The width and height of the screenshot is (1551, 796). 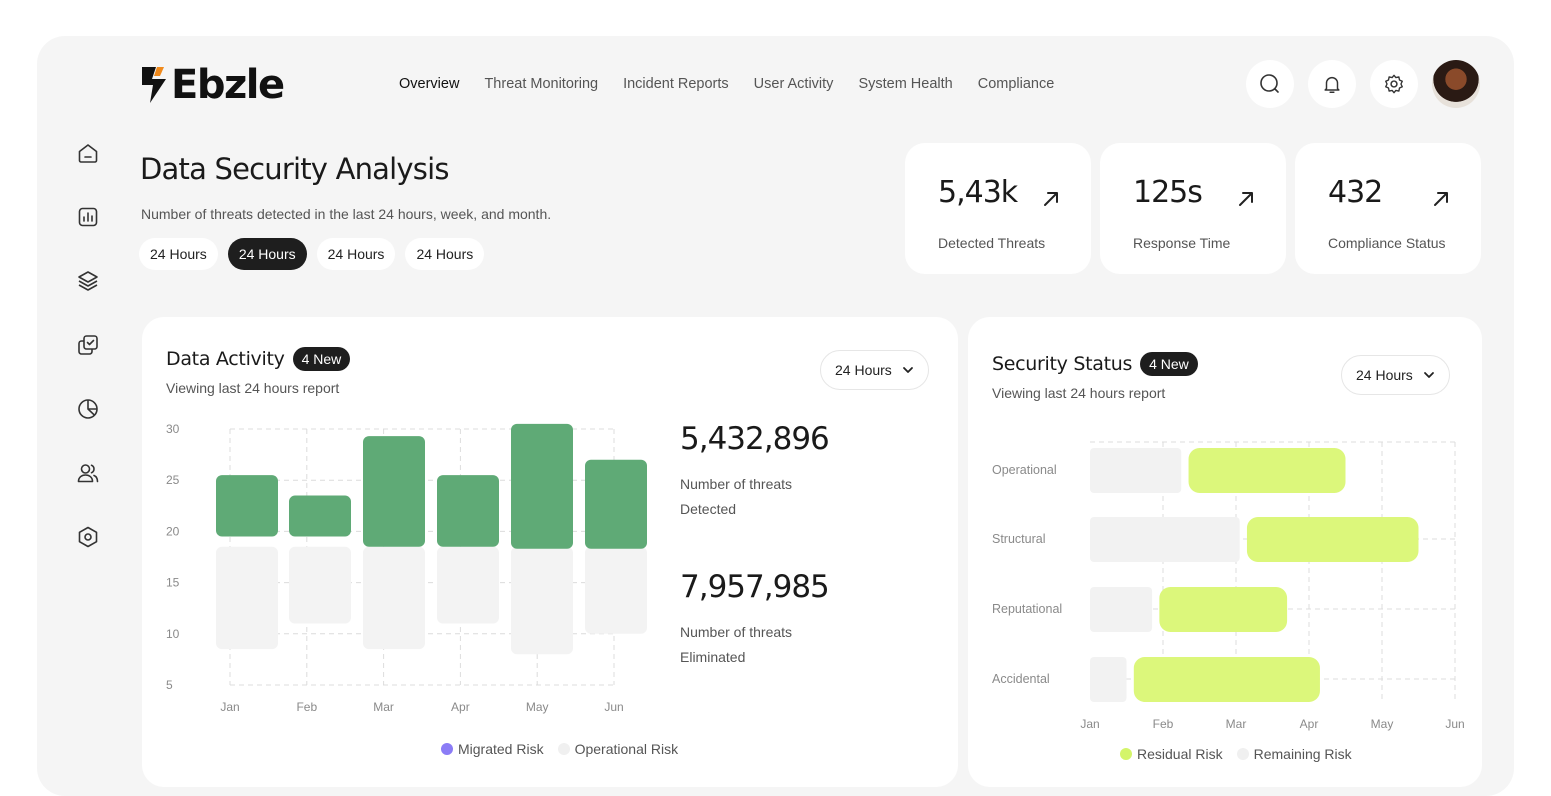 I want to click on x-tick-label: Mar, so click(x=383, y=707).